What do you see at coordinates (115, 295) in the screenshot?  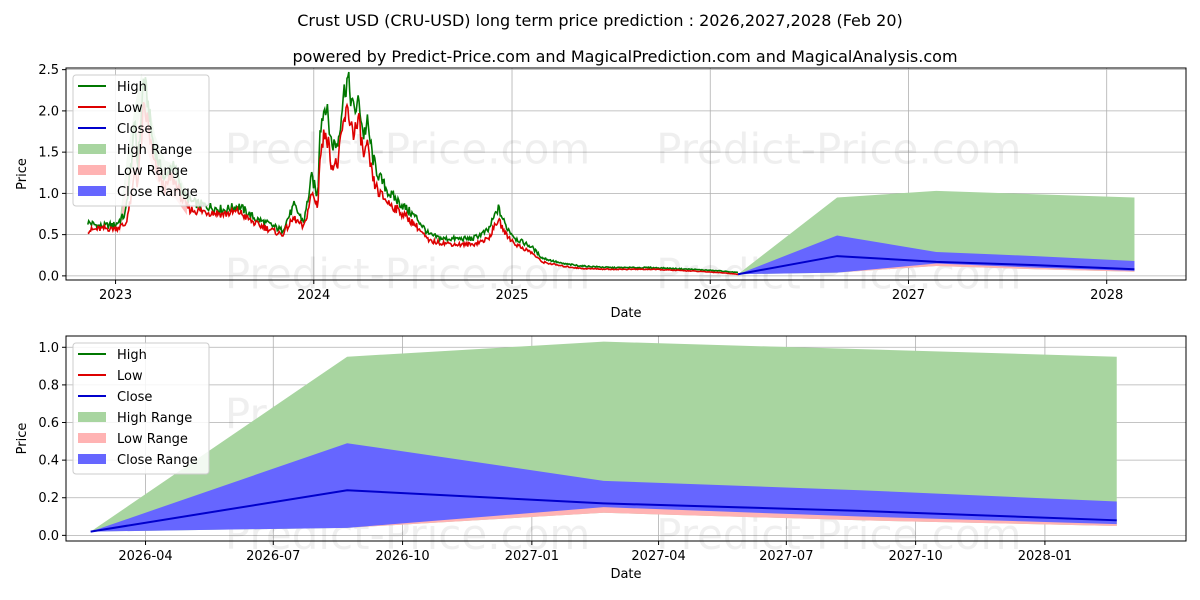 I see `x-tick-label: 2023` at bounding box center [115, 295].